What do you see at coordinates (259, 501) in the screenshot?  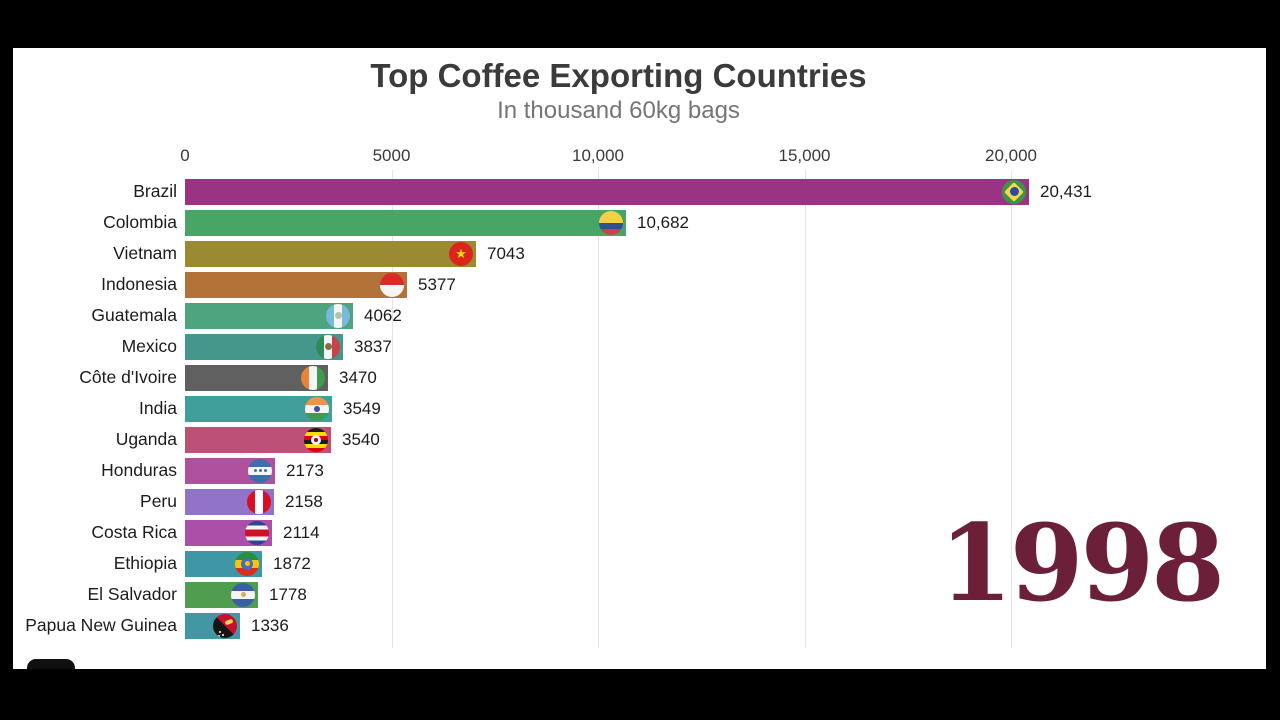 I see `peru-flag-icon` at bounding box center [259, 501].